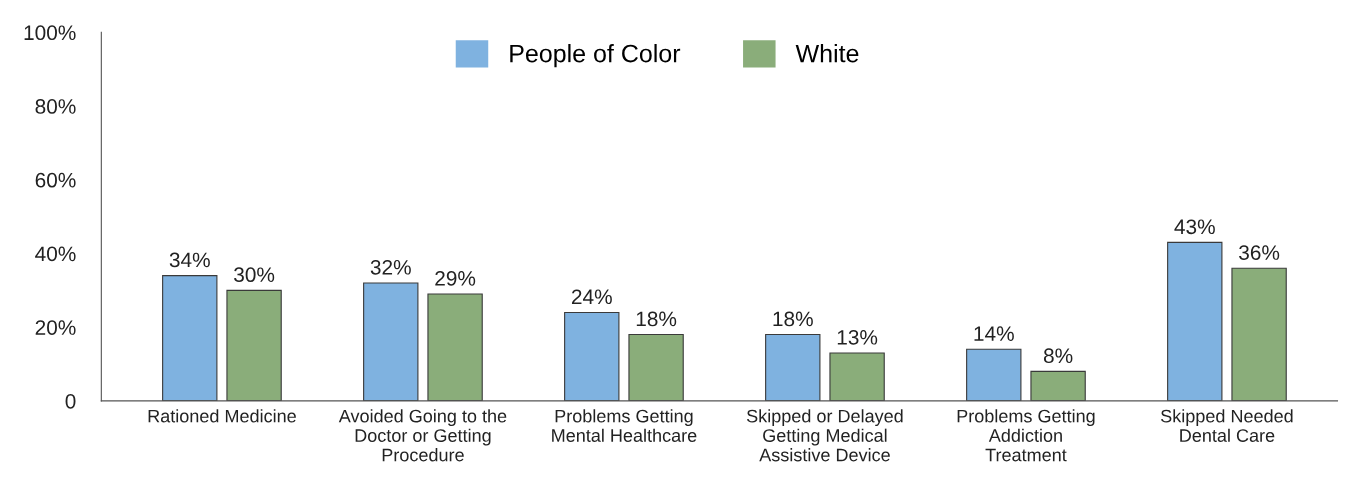 The image size is (1351, 498). Describe the element at coordinates (254, 275) in the screenshot. I see `data-label: 30%` at that location.